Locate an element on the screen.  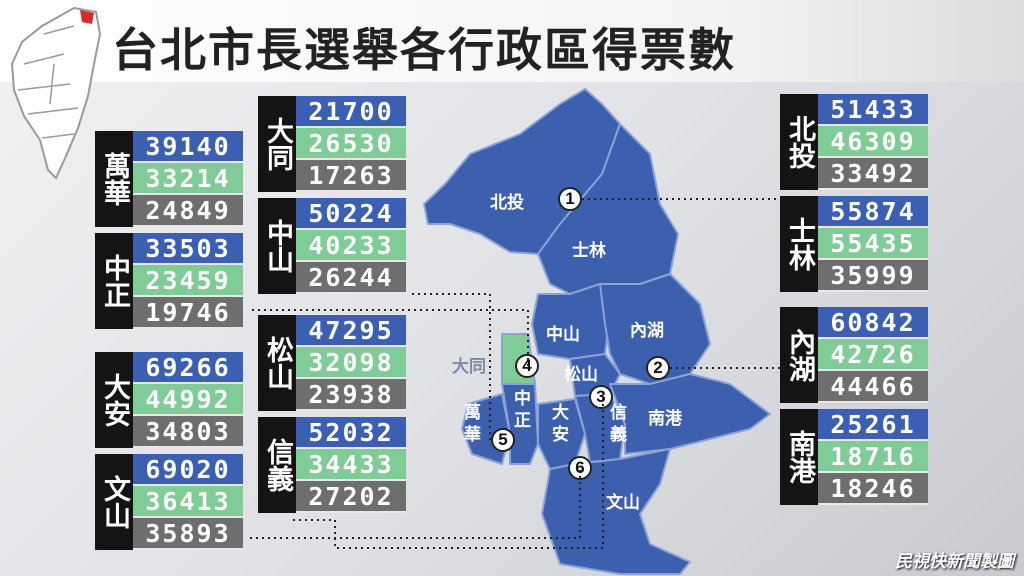
district-name: 大同 is located at coordinates (277, 144).